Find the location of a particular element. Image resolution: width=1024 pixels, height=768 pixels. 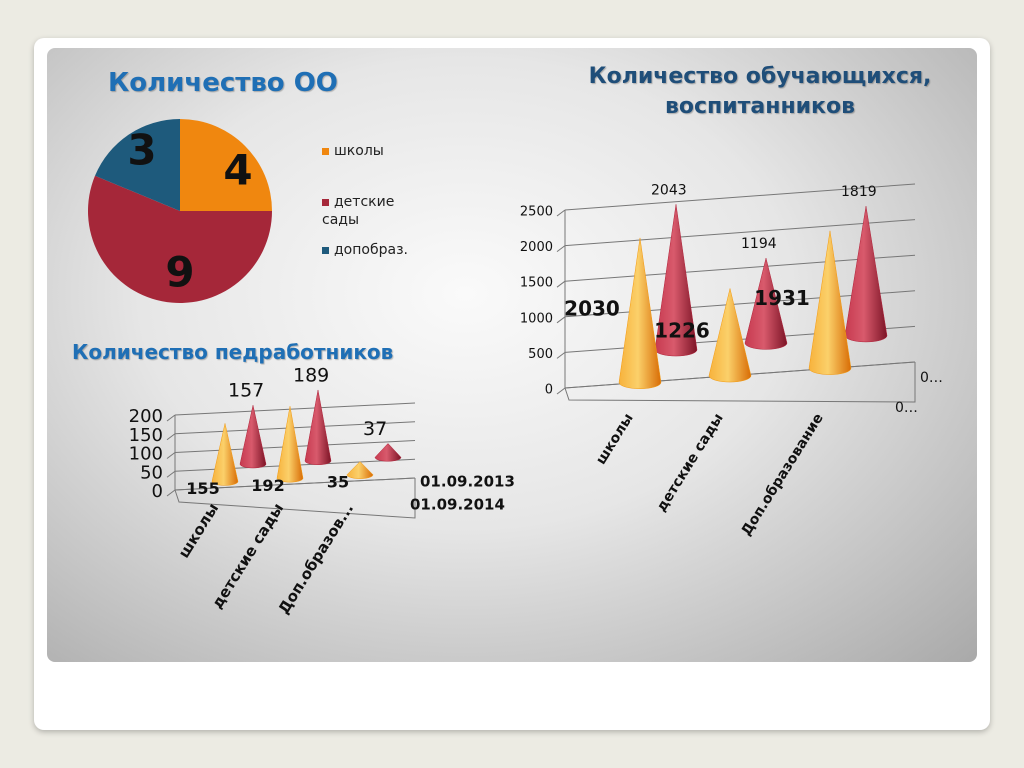

legend-entry: допобраз. is located at coordinates (367, 250).